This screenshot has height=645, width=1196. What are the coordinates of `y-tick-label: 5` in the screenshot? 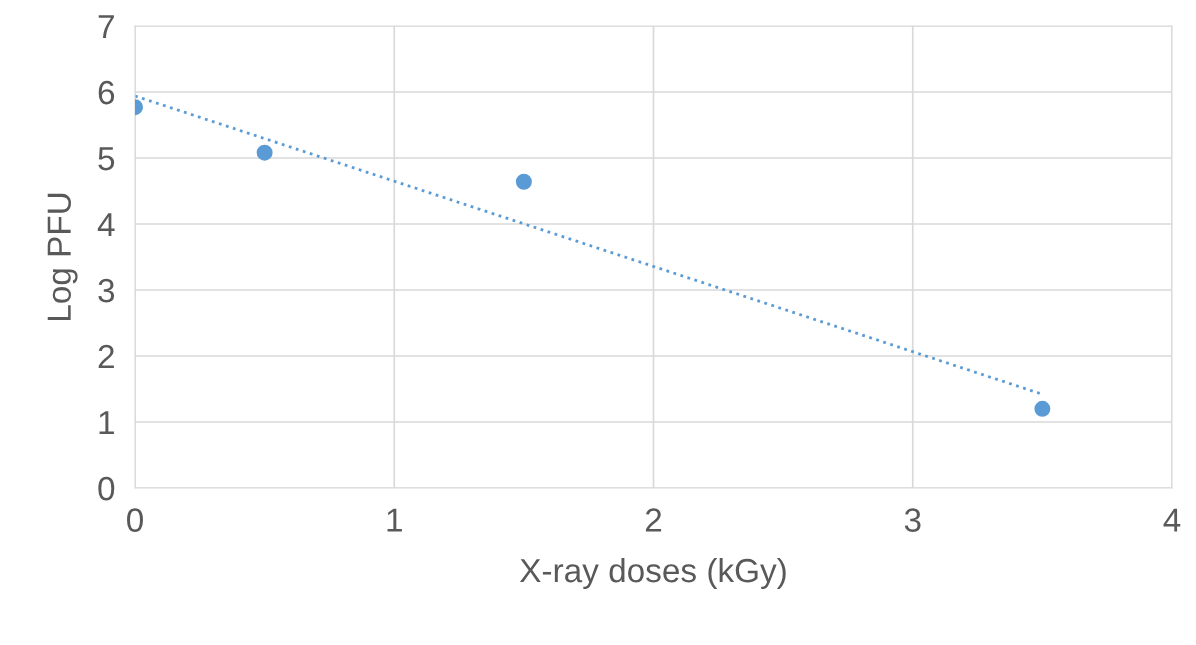 It's located at (106, 159).